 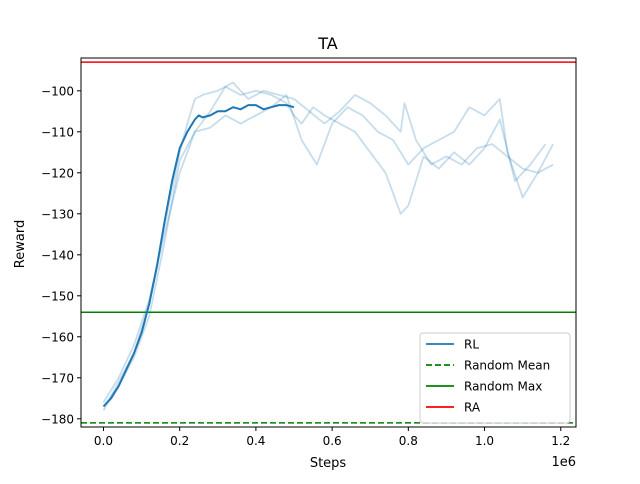 I want to click on y-tick-label: −170, so click(x=57, y=378).